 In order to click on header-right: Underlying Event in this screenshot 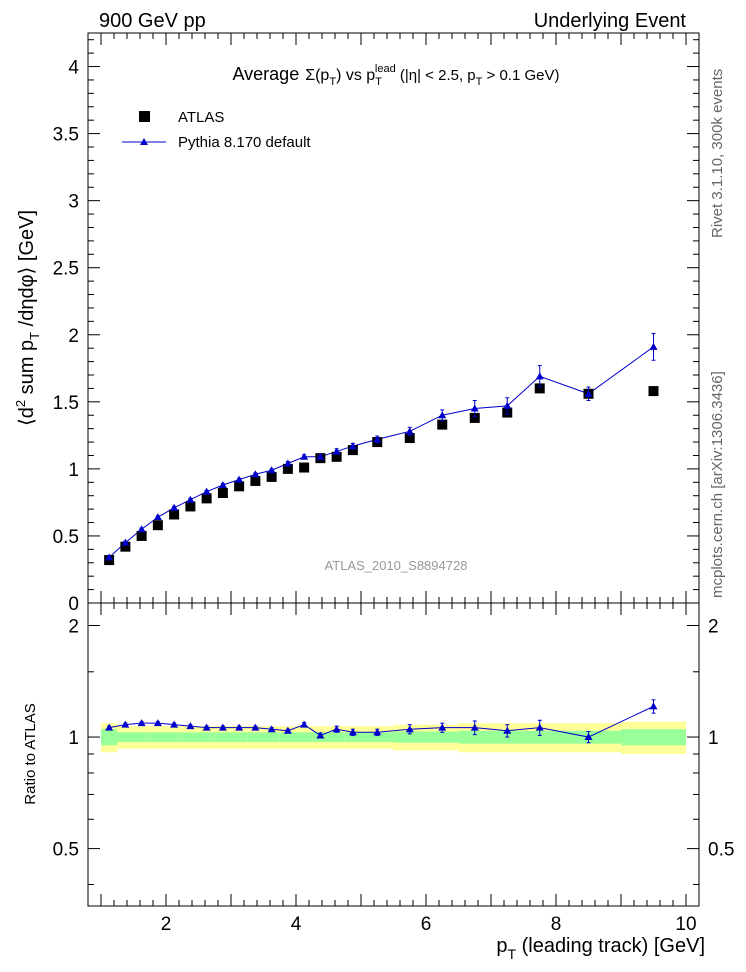, I will do `click(610, 21)`.